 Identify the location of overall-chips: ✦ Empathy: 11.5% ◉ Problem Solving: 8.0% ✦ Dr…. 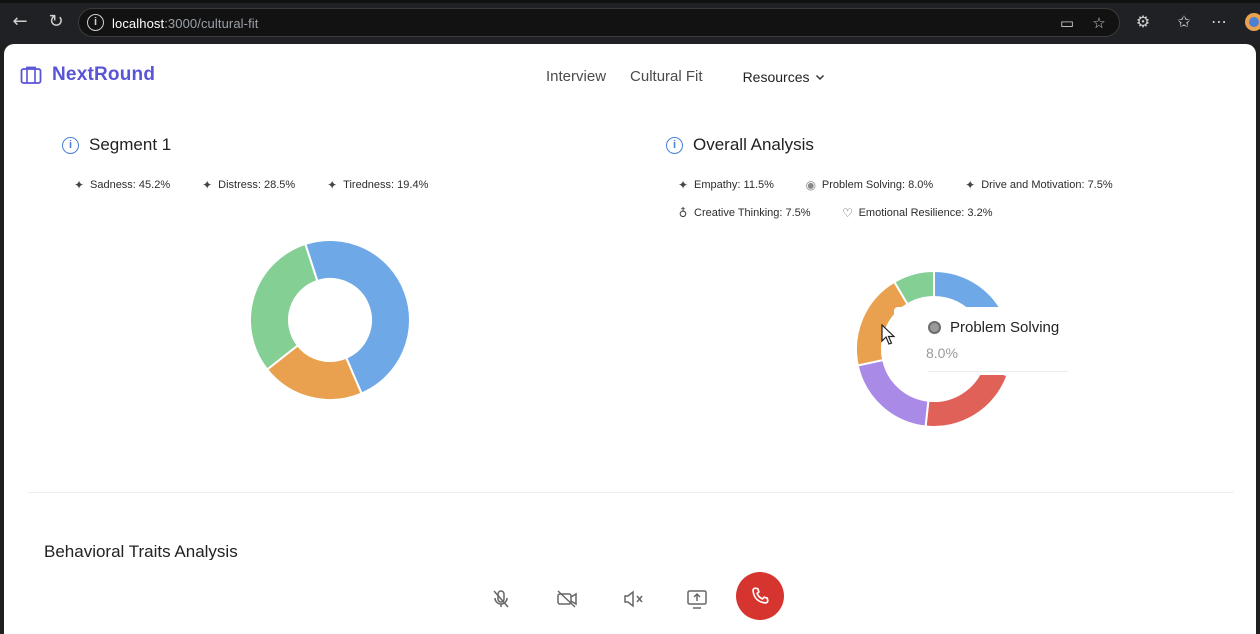
(936, 199).